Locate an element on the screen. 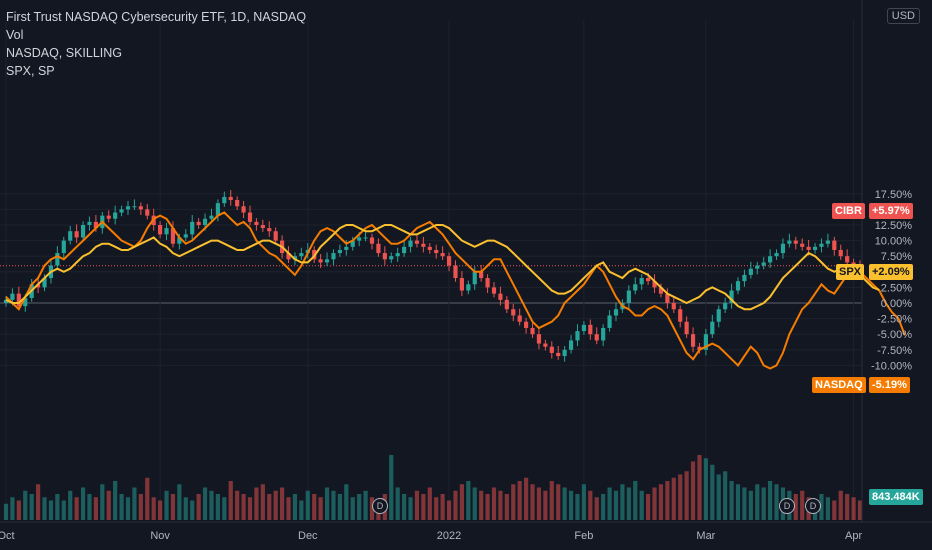 The width and height of the screenshot is (932, 550). legend-spx: SPX, SP is located at coordinates (30, 71).